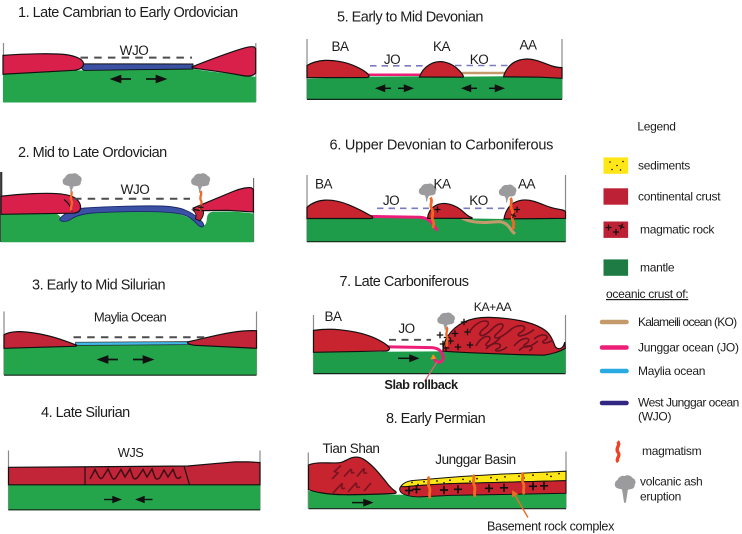 This screenshot has height=534, width=742. What do you see at coordinates (664, 166) in the screenshot?
I see `svg-text: sediments` at bounding box center [664, 166].